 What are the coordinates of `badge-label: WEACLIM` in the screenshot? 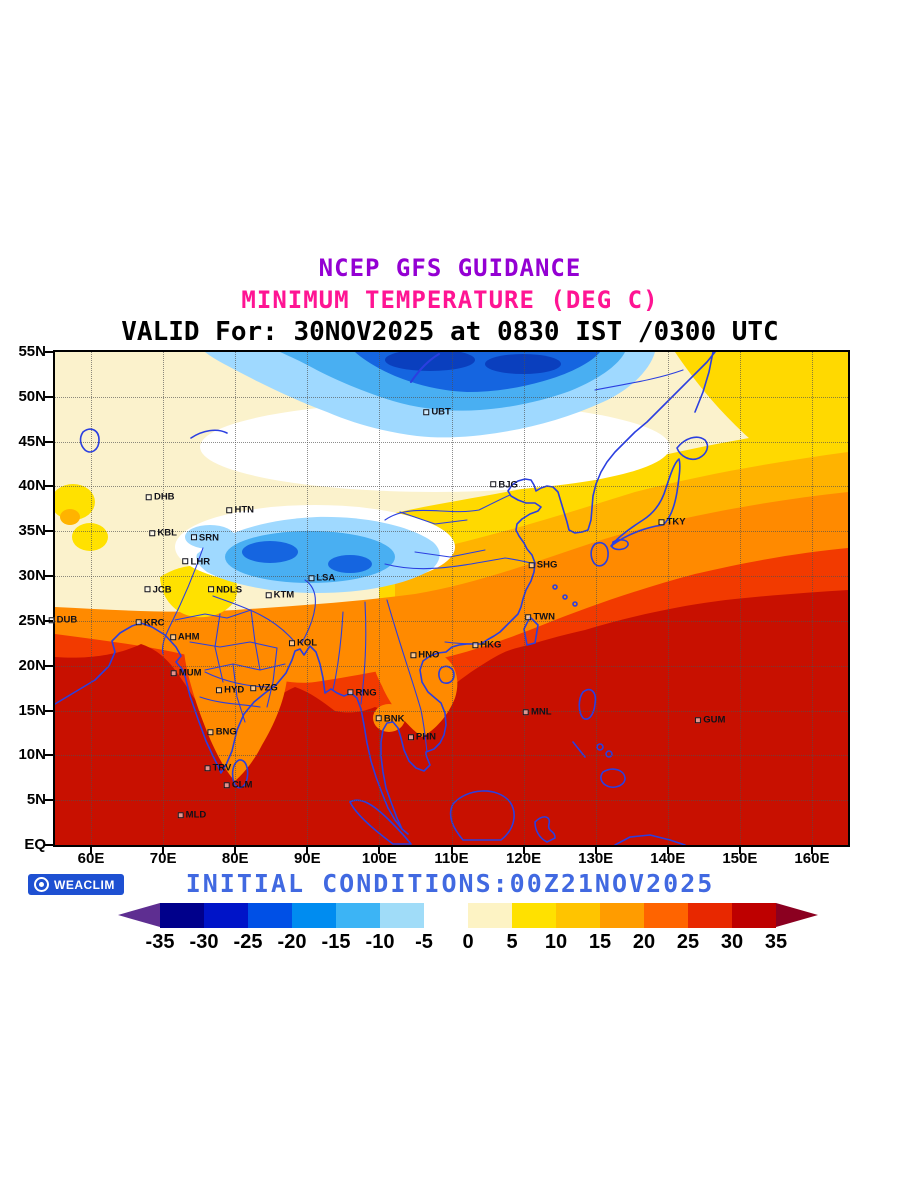 It's located at (84, 884).